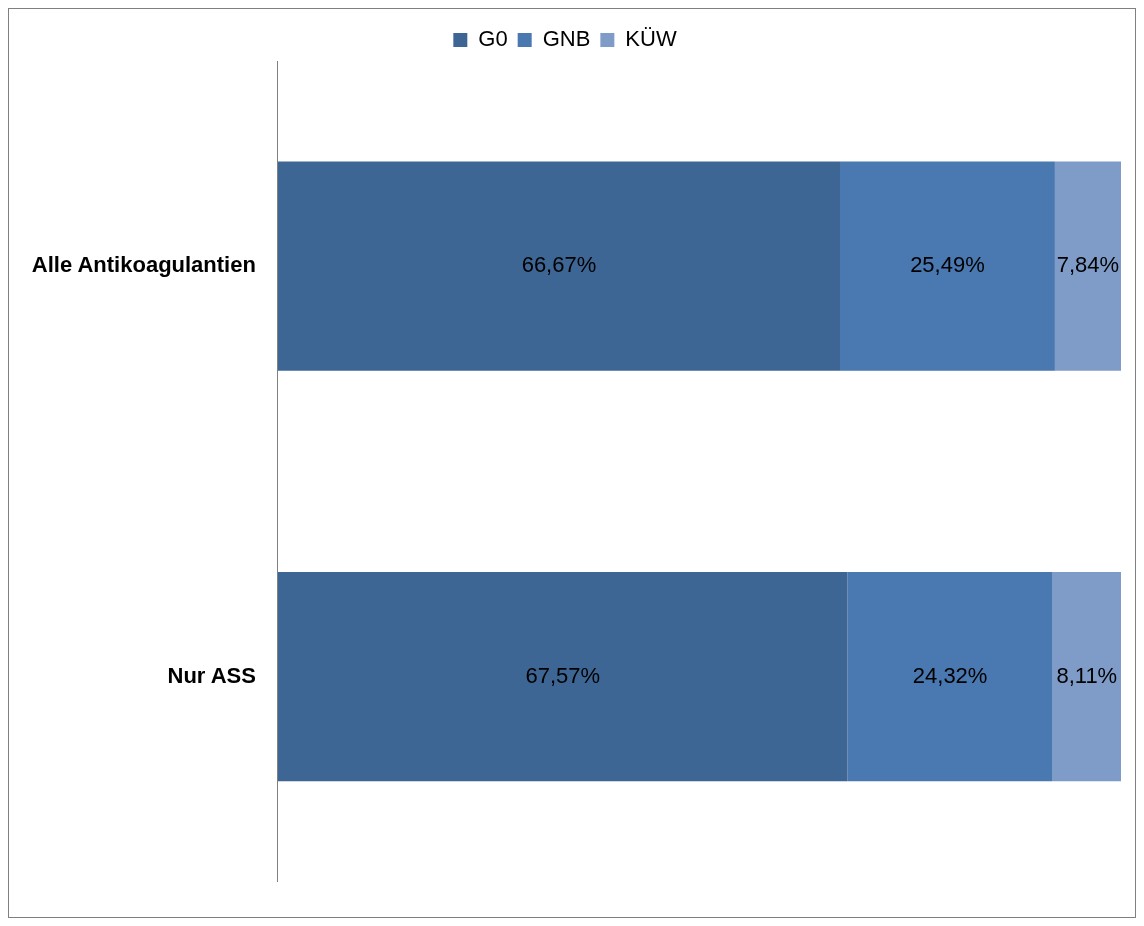  What do you see at coordinates (566, 39) in the screenshot?
I see `legend-label: GNB` at bounding box center [566, 39].